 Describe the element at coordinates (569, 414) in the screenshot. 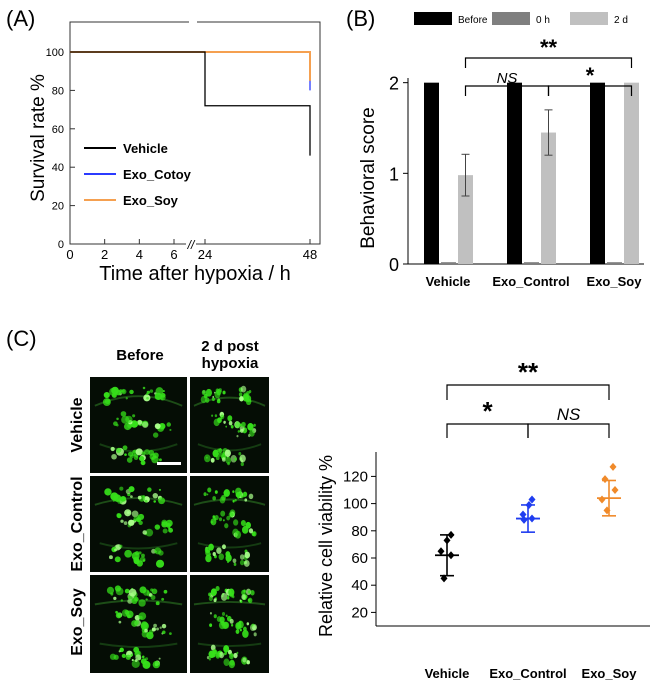

I see `significance-label: NS` at that location.